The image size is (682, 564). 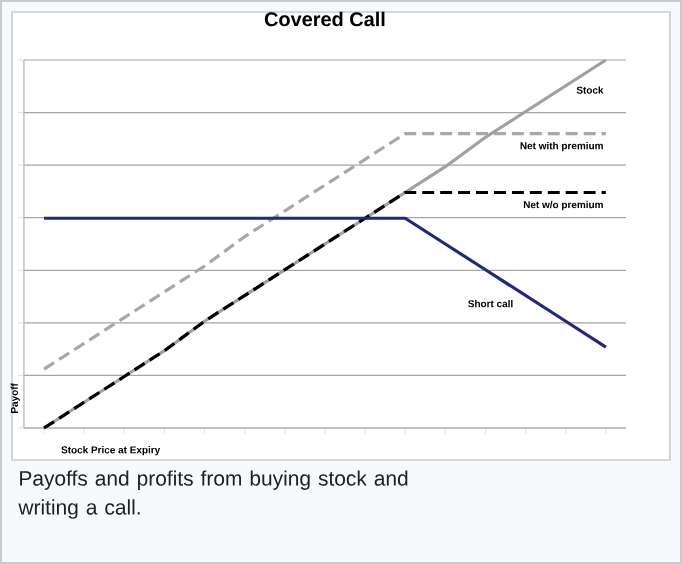 What do you see at coordinates (213, 494) in the screenshot?
I see `text: Payoffs and profits from buying stock and writing a call.` at bounding box center [213, 494].